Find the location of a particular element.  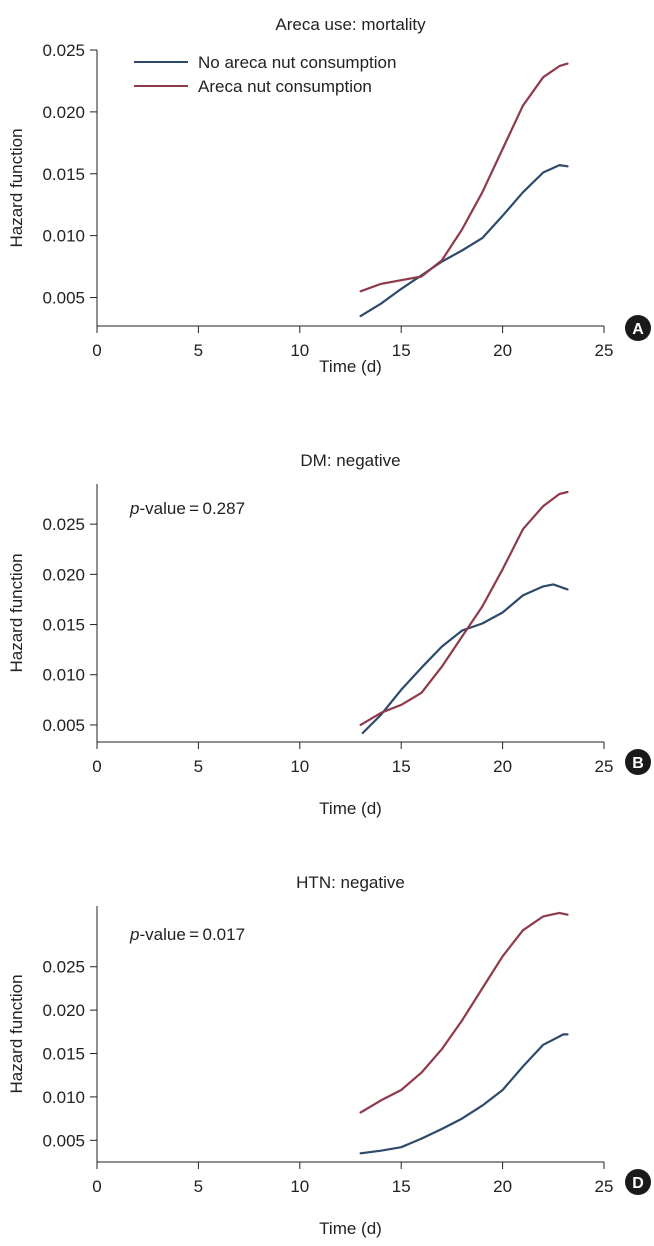

panel-letter: D is located at coordinates (638, 1183).